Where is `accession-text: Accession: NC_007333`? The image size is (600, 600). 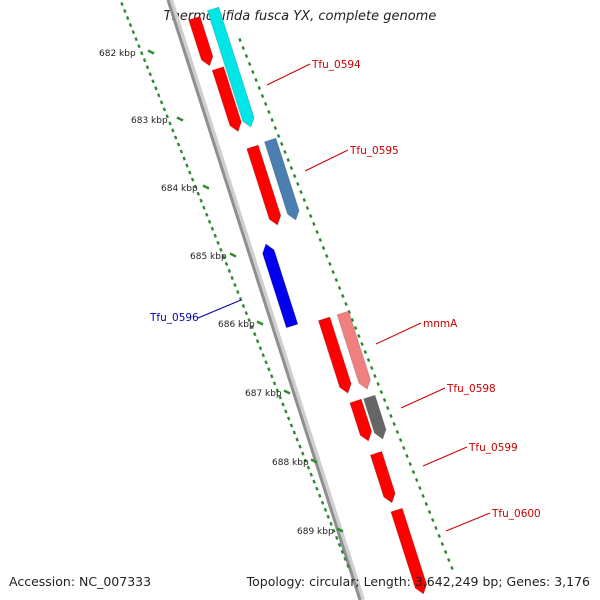 accession-text: Accession: NC_007333 is located at coordinates (80, 581).